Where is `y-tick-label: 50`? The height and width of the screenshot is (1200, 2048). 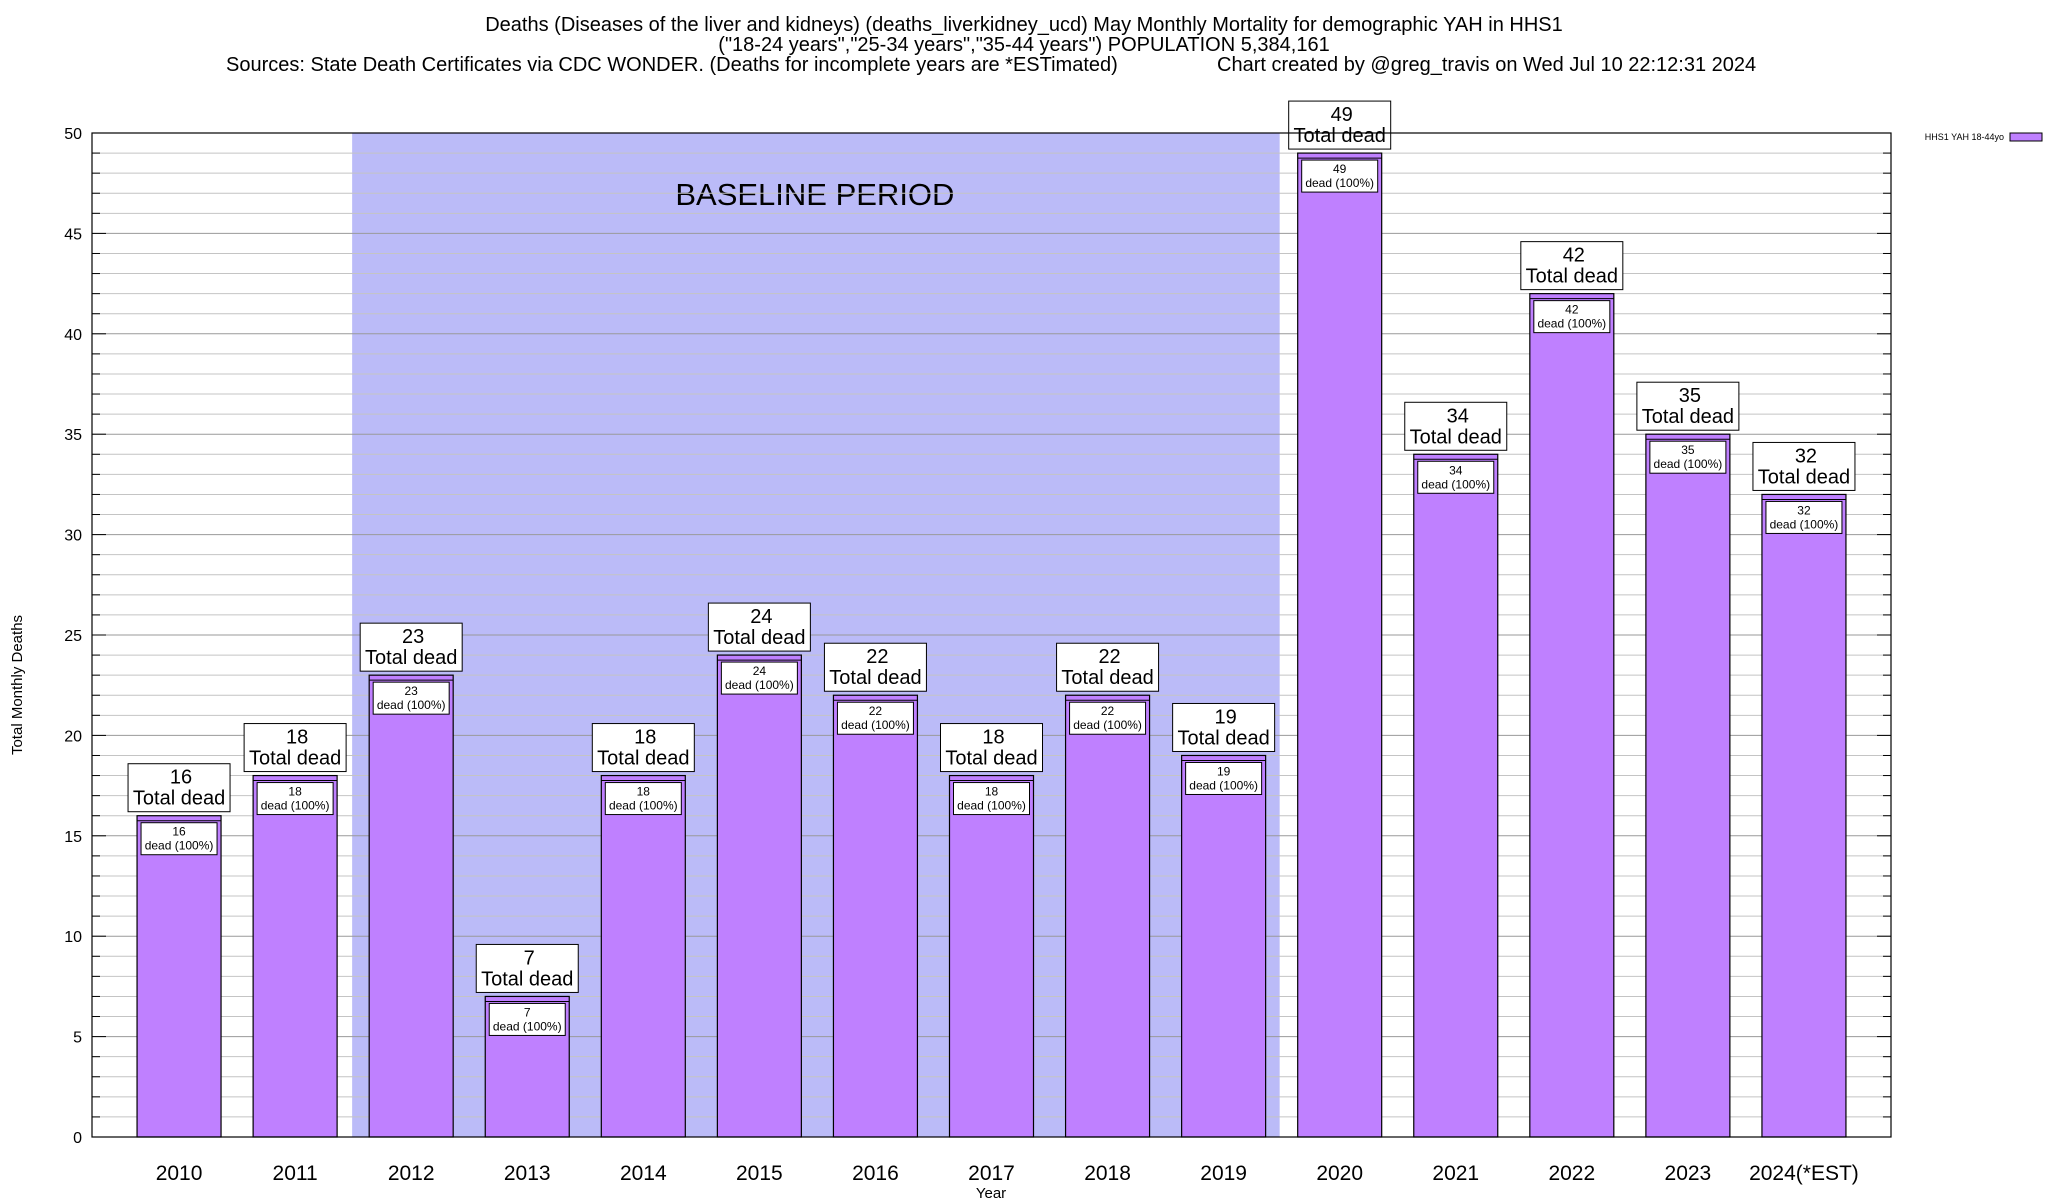 y-tick-label: 50 is located at coordinates (73, 134).